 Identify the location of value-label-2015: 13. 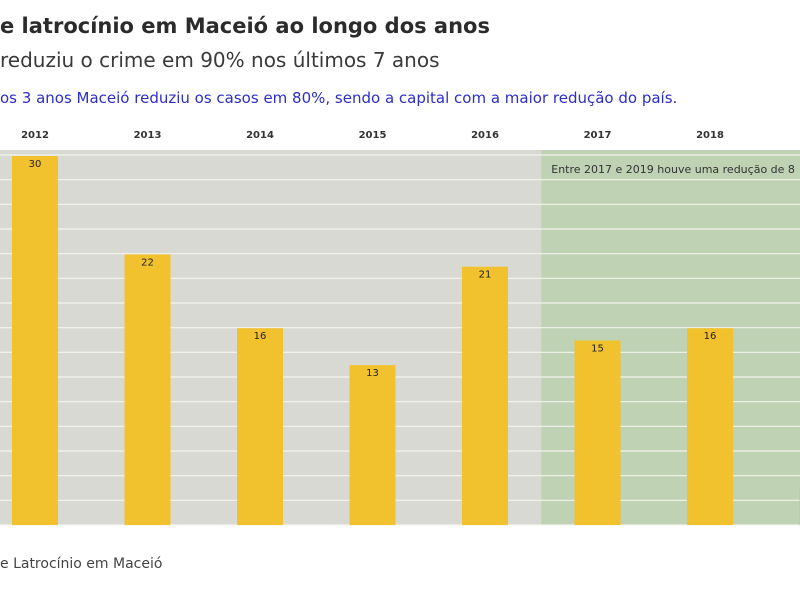
(372, 373).